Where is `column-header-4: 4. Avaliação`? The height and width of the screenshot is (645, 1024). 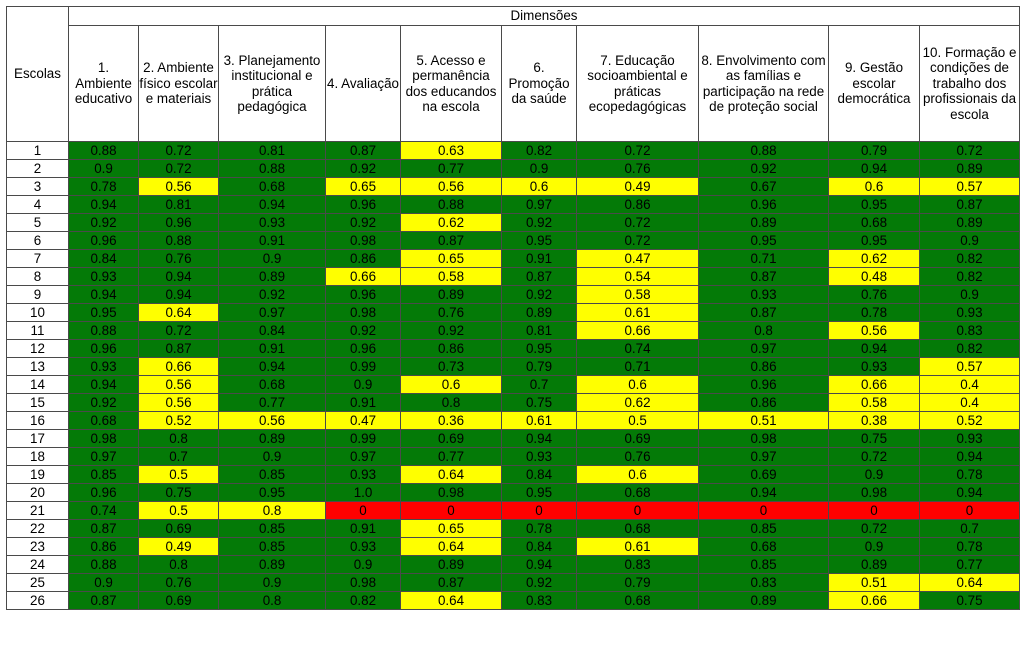 column-header-4: 4. Avaliação is located at coordinates (363, 83).